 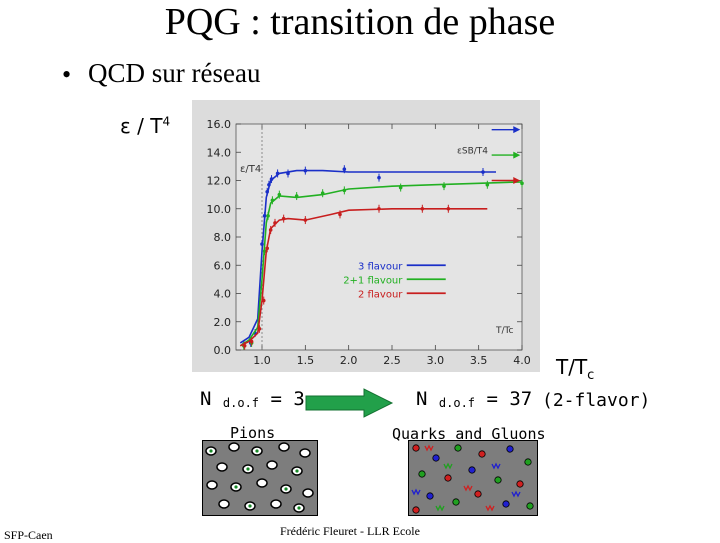 What do you see at coordinates (250, 169) in the screenshot?
I see `inner-y-label: ε/T4` at bounding box center [250, 169].